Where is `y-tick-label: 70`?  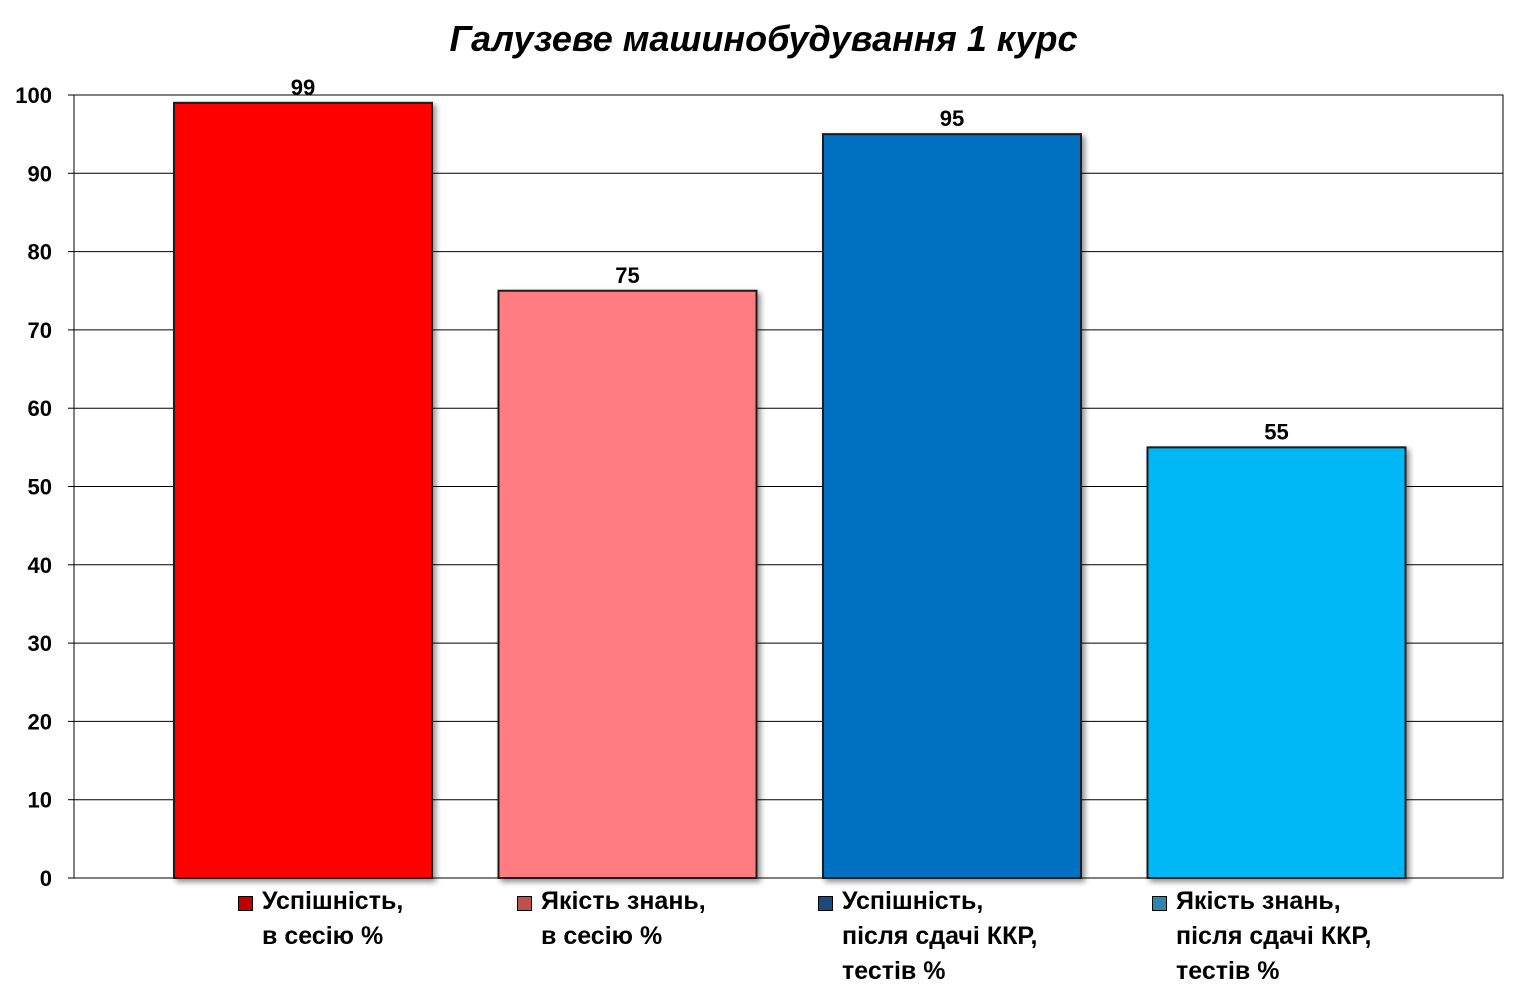 y-tick-label: 70 is located at coordinates (40, 330).